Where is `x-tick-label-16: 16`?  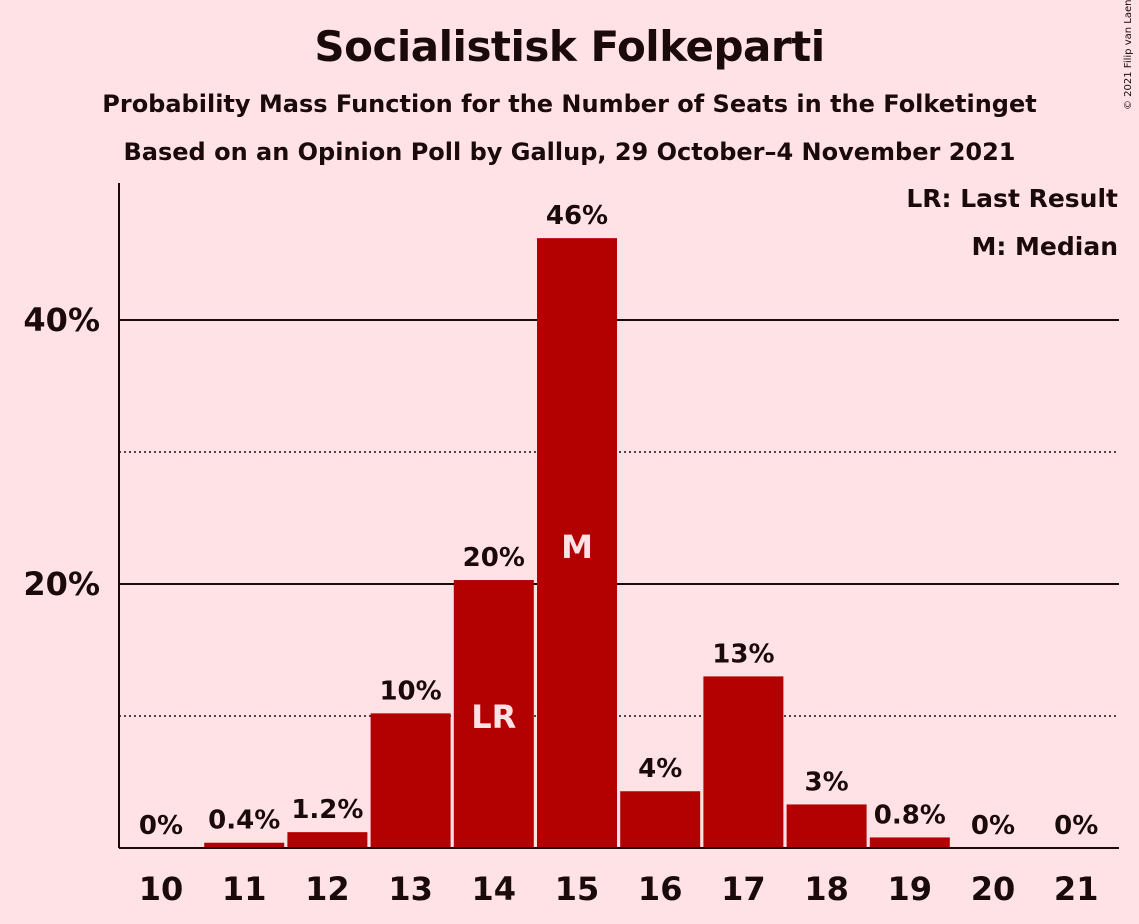 x-tick-label-16: 16 is located at coordinates (660, 889).